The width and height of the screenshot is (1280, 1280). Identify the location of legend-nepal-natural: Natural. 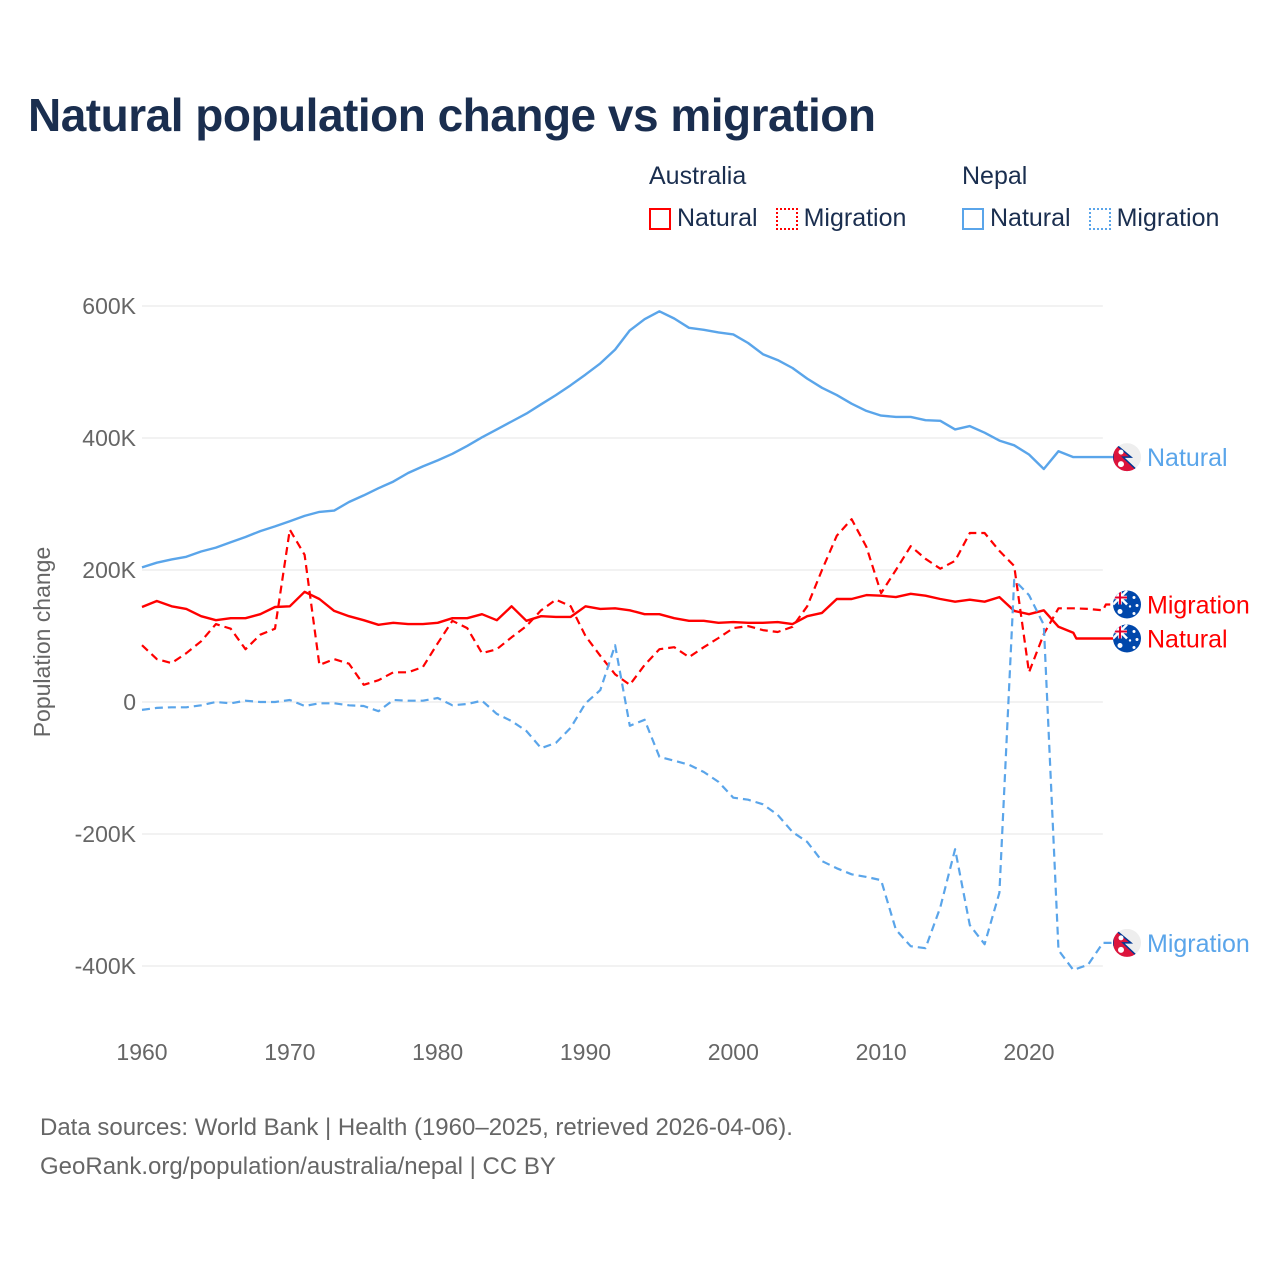
(1016, 218).